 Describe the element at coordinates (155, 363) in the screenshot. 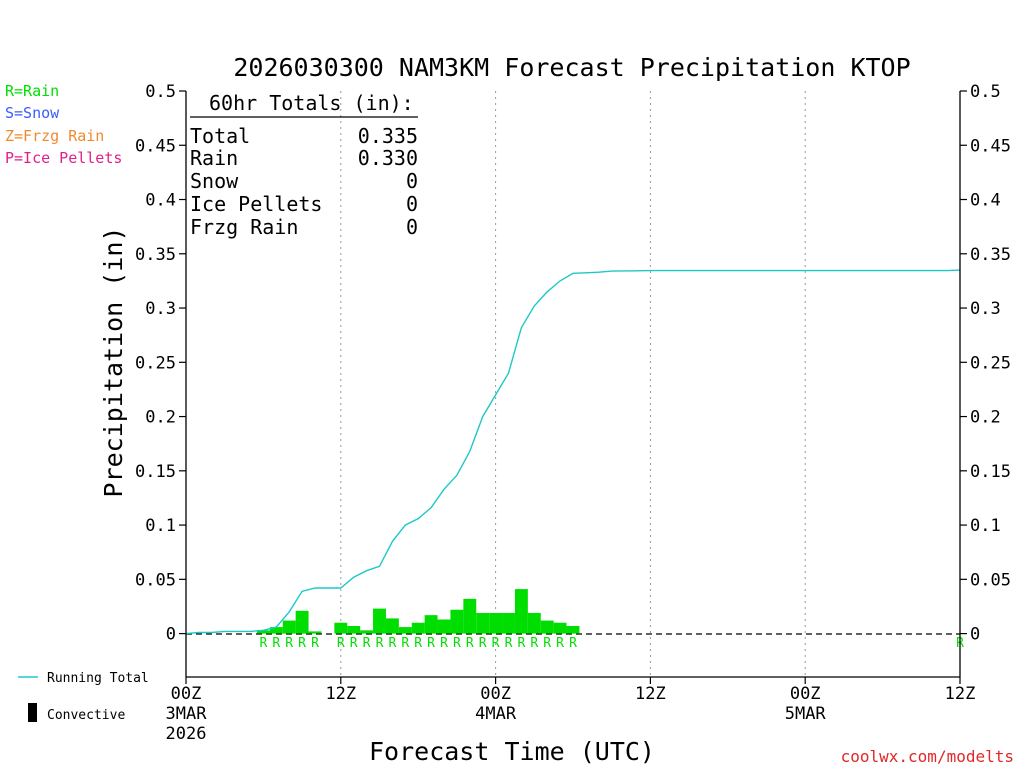

I see `y-tick-label-left: 0.25` at that location.